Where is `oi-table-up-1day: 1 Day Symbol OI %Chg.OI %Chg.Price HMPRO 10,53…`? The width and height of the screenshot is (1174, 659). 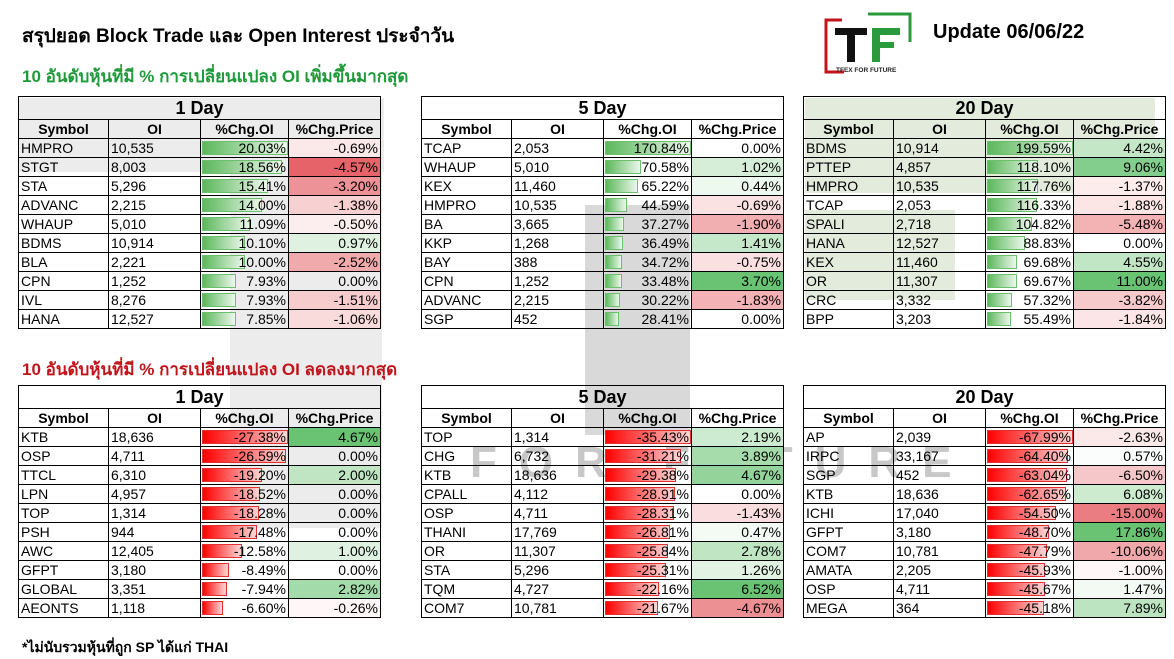 oi-table-up-1day: 1 Day Symbol OI %Chg.OI %Chg.Price HMPRO 10,53… is located at coordinates (199, 212).